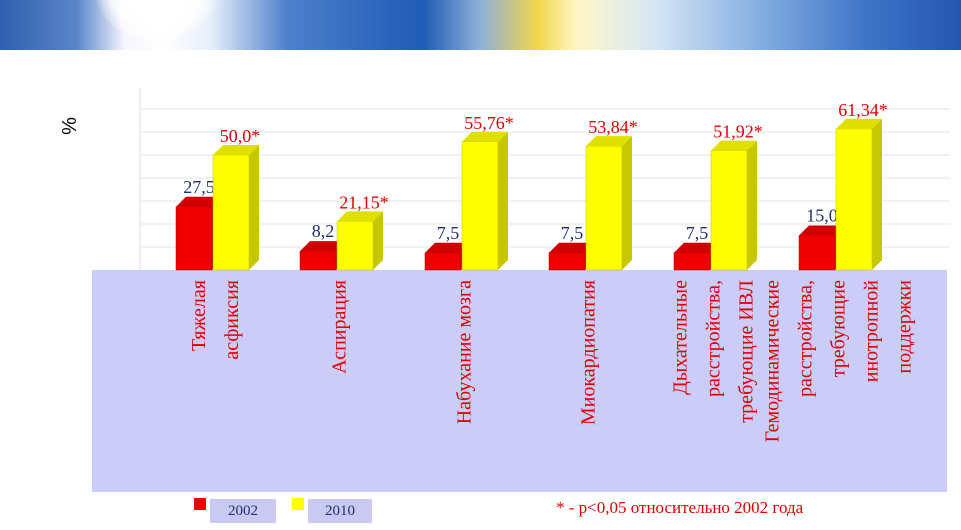 This screenshot has height=530, width=961. What do you see at coordinates (734, 145) in the screenshot?
I see `bar-2010-4-top` at bounding box center [734, 145].